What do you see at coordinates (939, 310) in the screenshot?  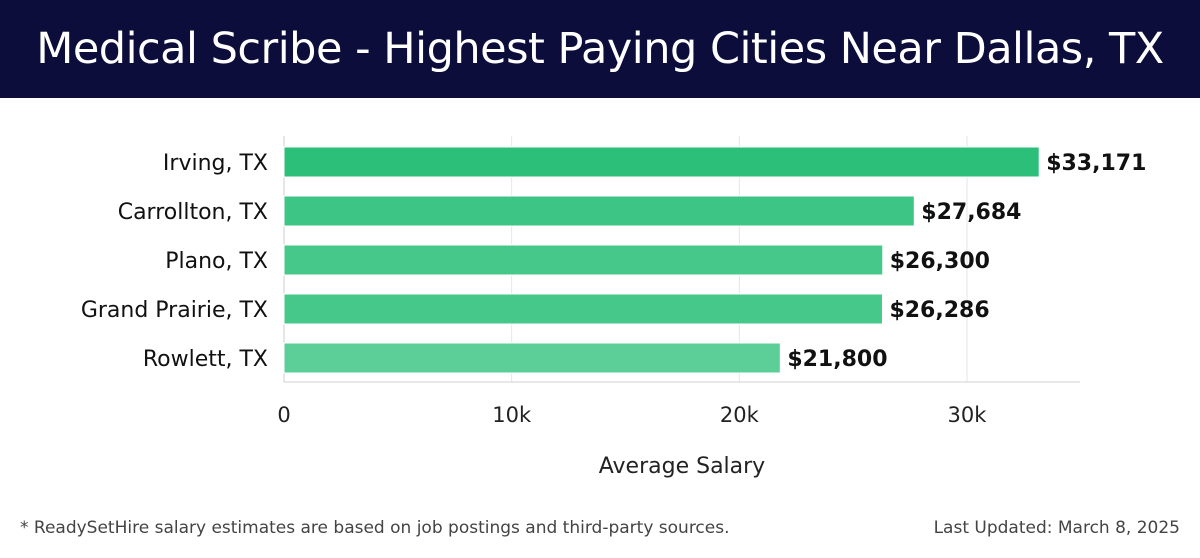 I see `data-label: $26,286` at bounding box center [939, 310].